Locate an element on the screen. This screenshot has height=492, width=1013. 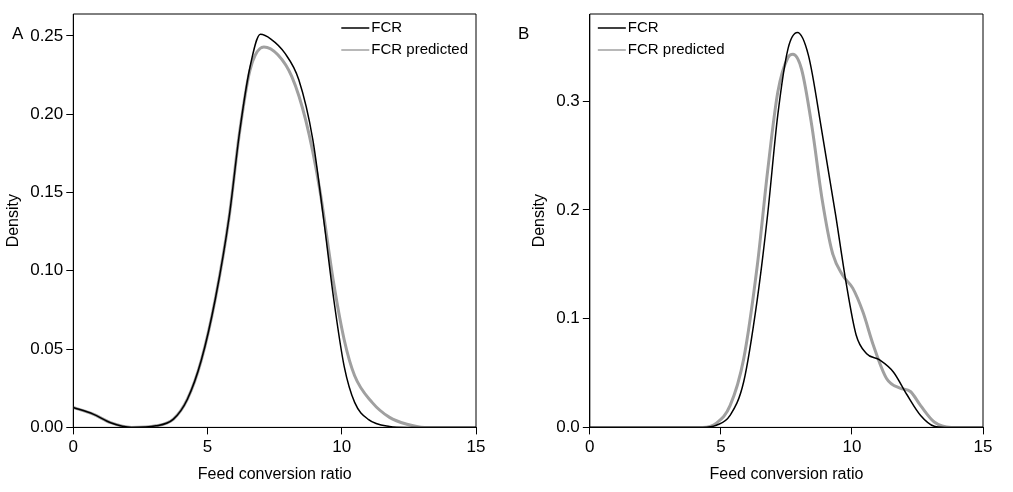
y-tick-label: 0.20 is located at coordinates (47, 113).